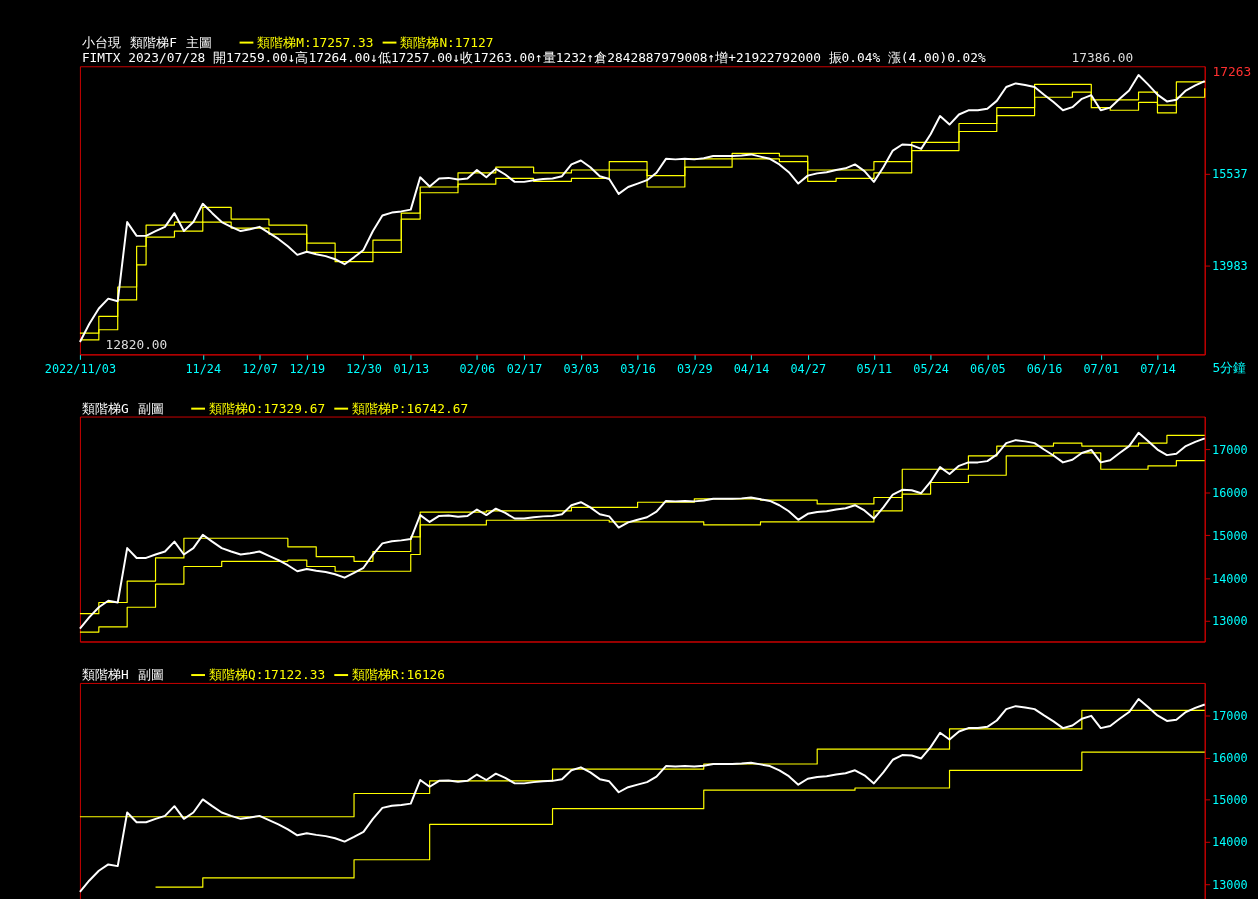  I want to click on x-tick-label: 05/11, so click(874, 368).